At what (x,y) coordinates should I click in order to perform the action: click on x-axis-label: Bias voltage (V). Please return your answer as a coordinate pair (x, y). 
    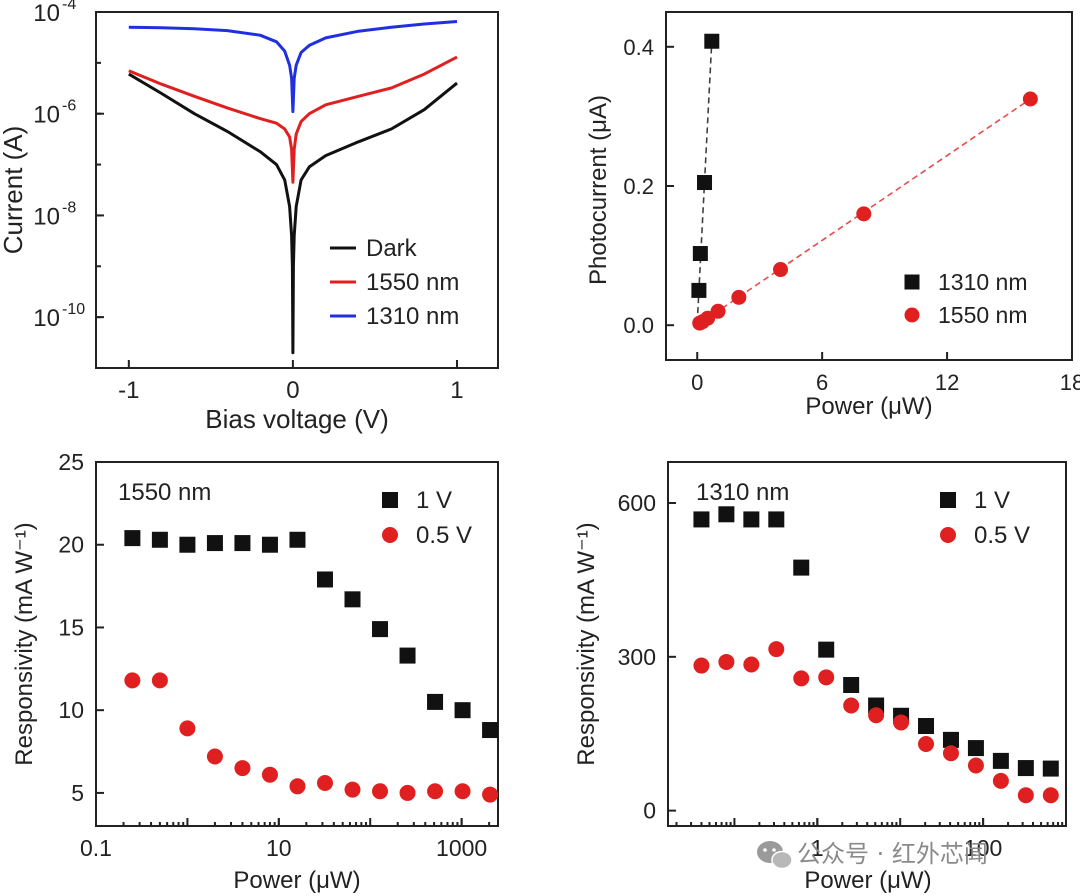
    Looking at the image, I should click on (297, 419).